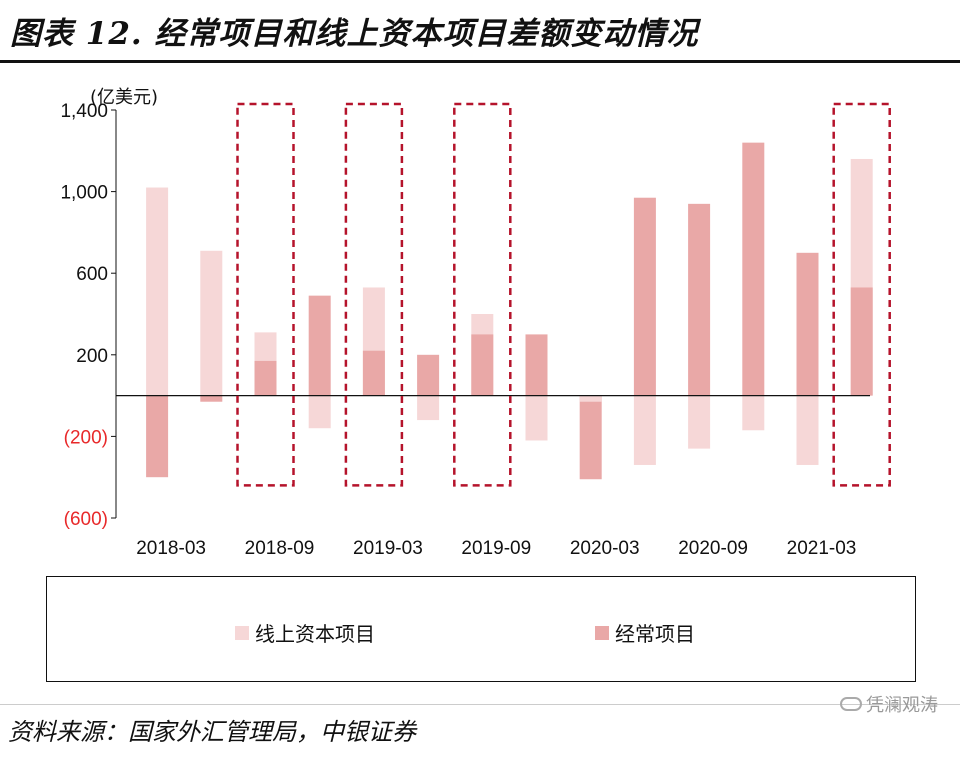 The image size is (960, 757). Describe the element at coordinates (86, 437) in the screenshot. I see `y-tick-label: (200)` at that location.